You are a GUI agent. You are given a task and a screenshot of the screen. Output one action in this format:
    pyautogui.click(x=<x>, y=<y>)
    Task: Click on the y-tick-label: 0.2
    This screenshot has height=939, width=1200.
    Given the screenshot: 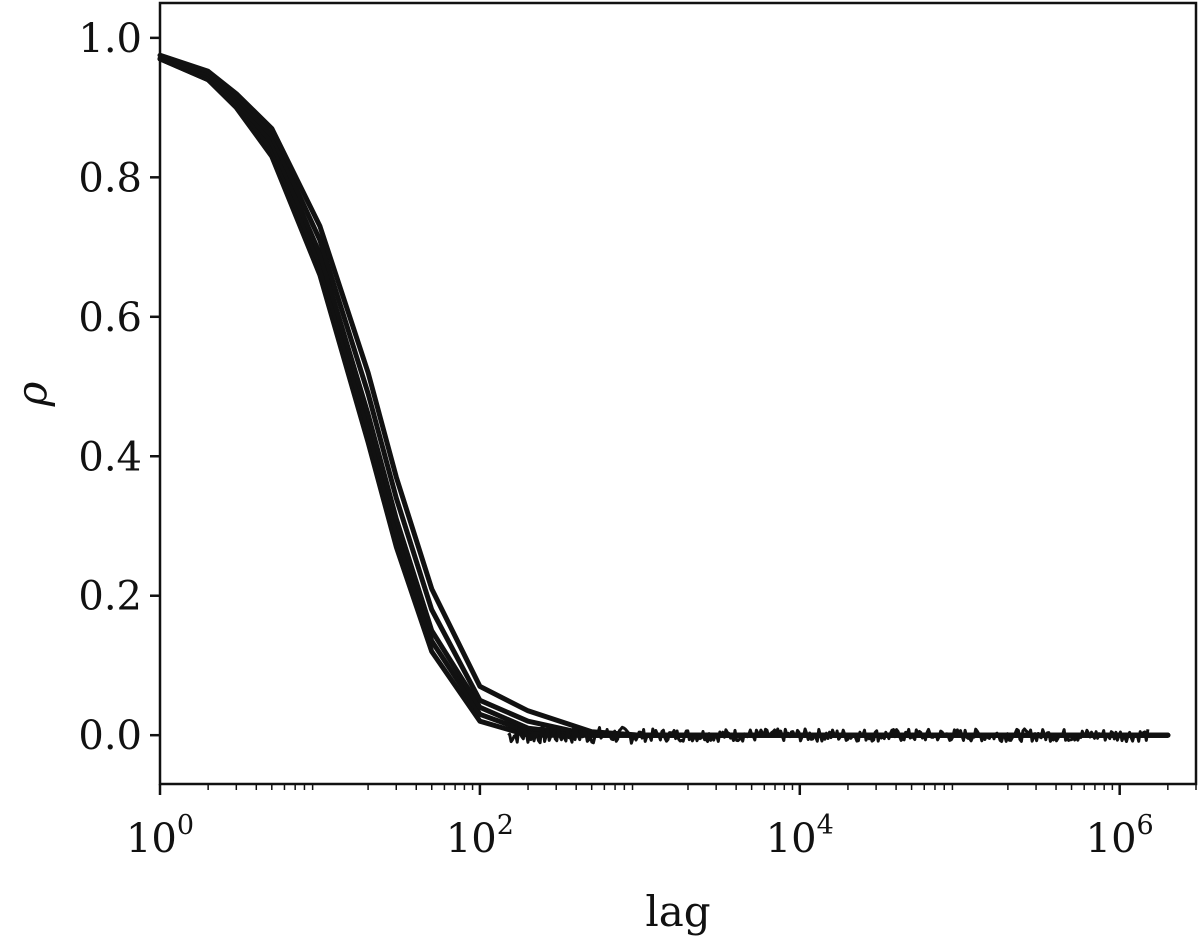 What is the action you would take?
    pyautogui.click(x=110, y=597)
    